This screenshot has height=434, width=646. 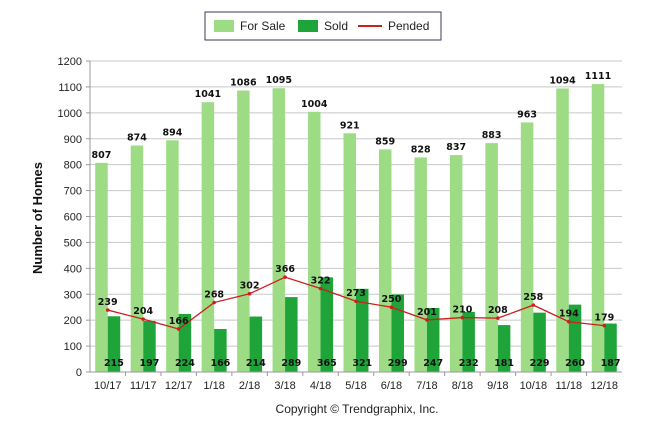 I want to click on data-label-sold: 197, so click(x=150, y=363).